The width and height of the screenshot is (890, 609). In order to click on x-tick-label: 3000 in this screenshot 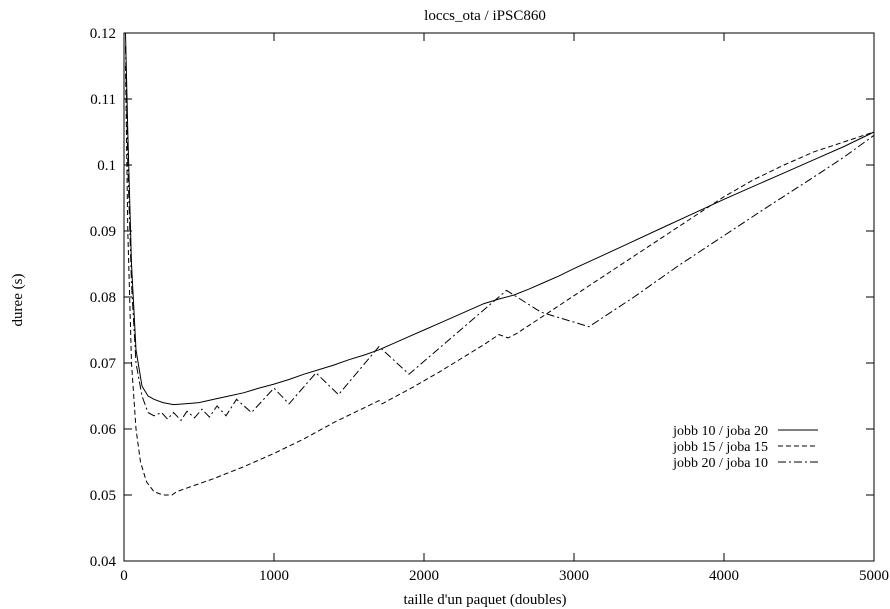, I will do `click(574, 576)`.